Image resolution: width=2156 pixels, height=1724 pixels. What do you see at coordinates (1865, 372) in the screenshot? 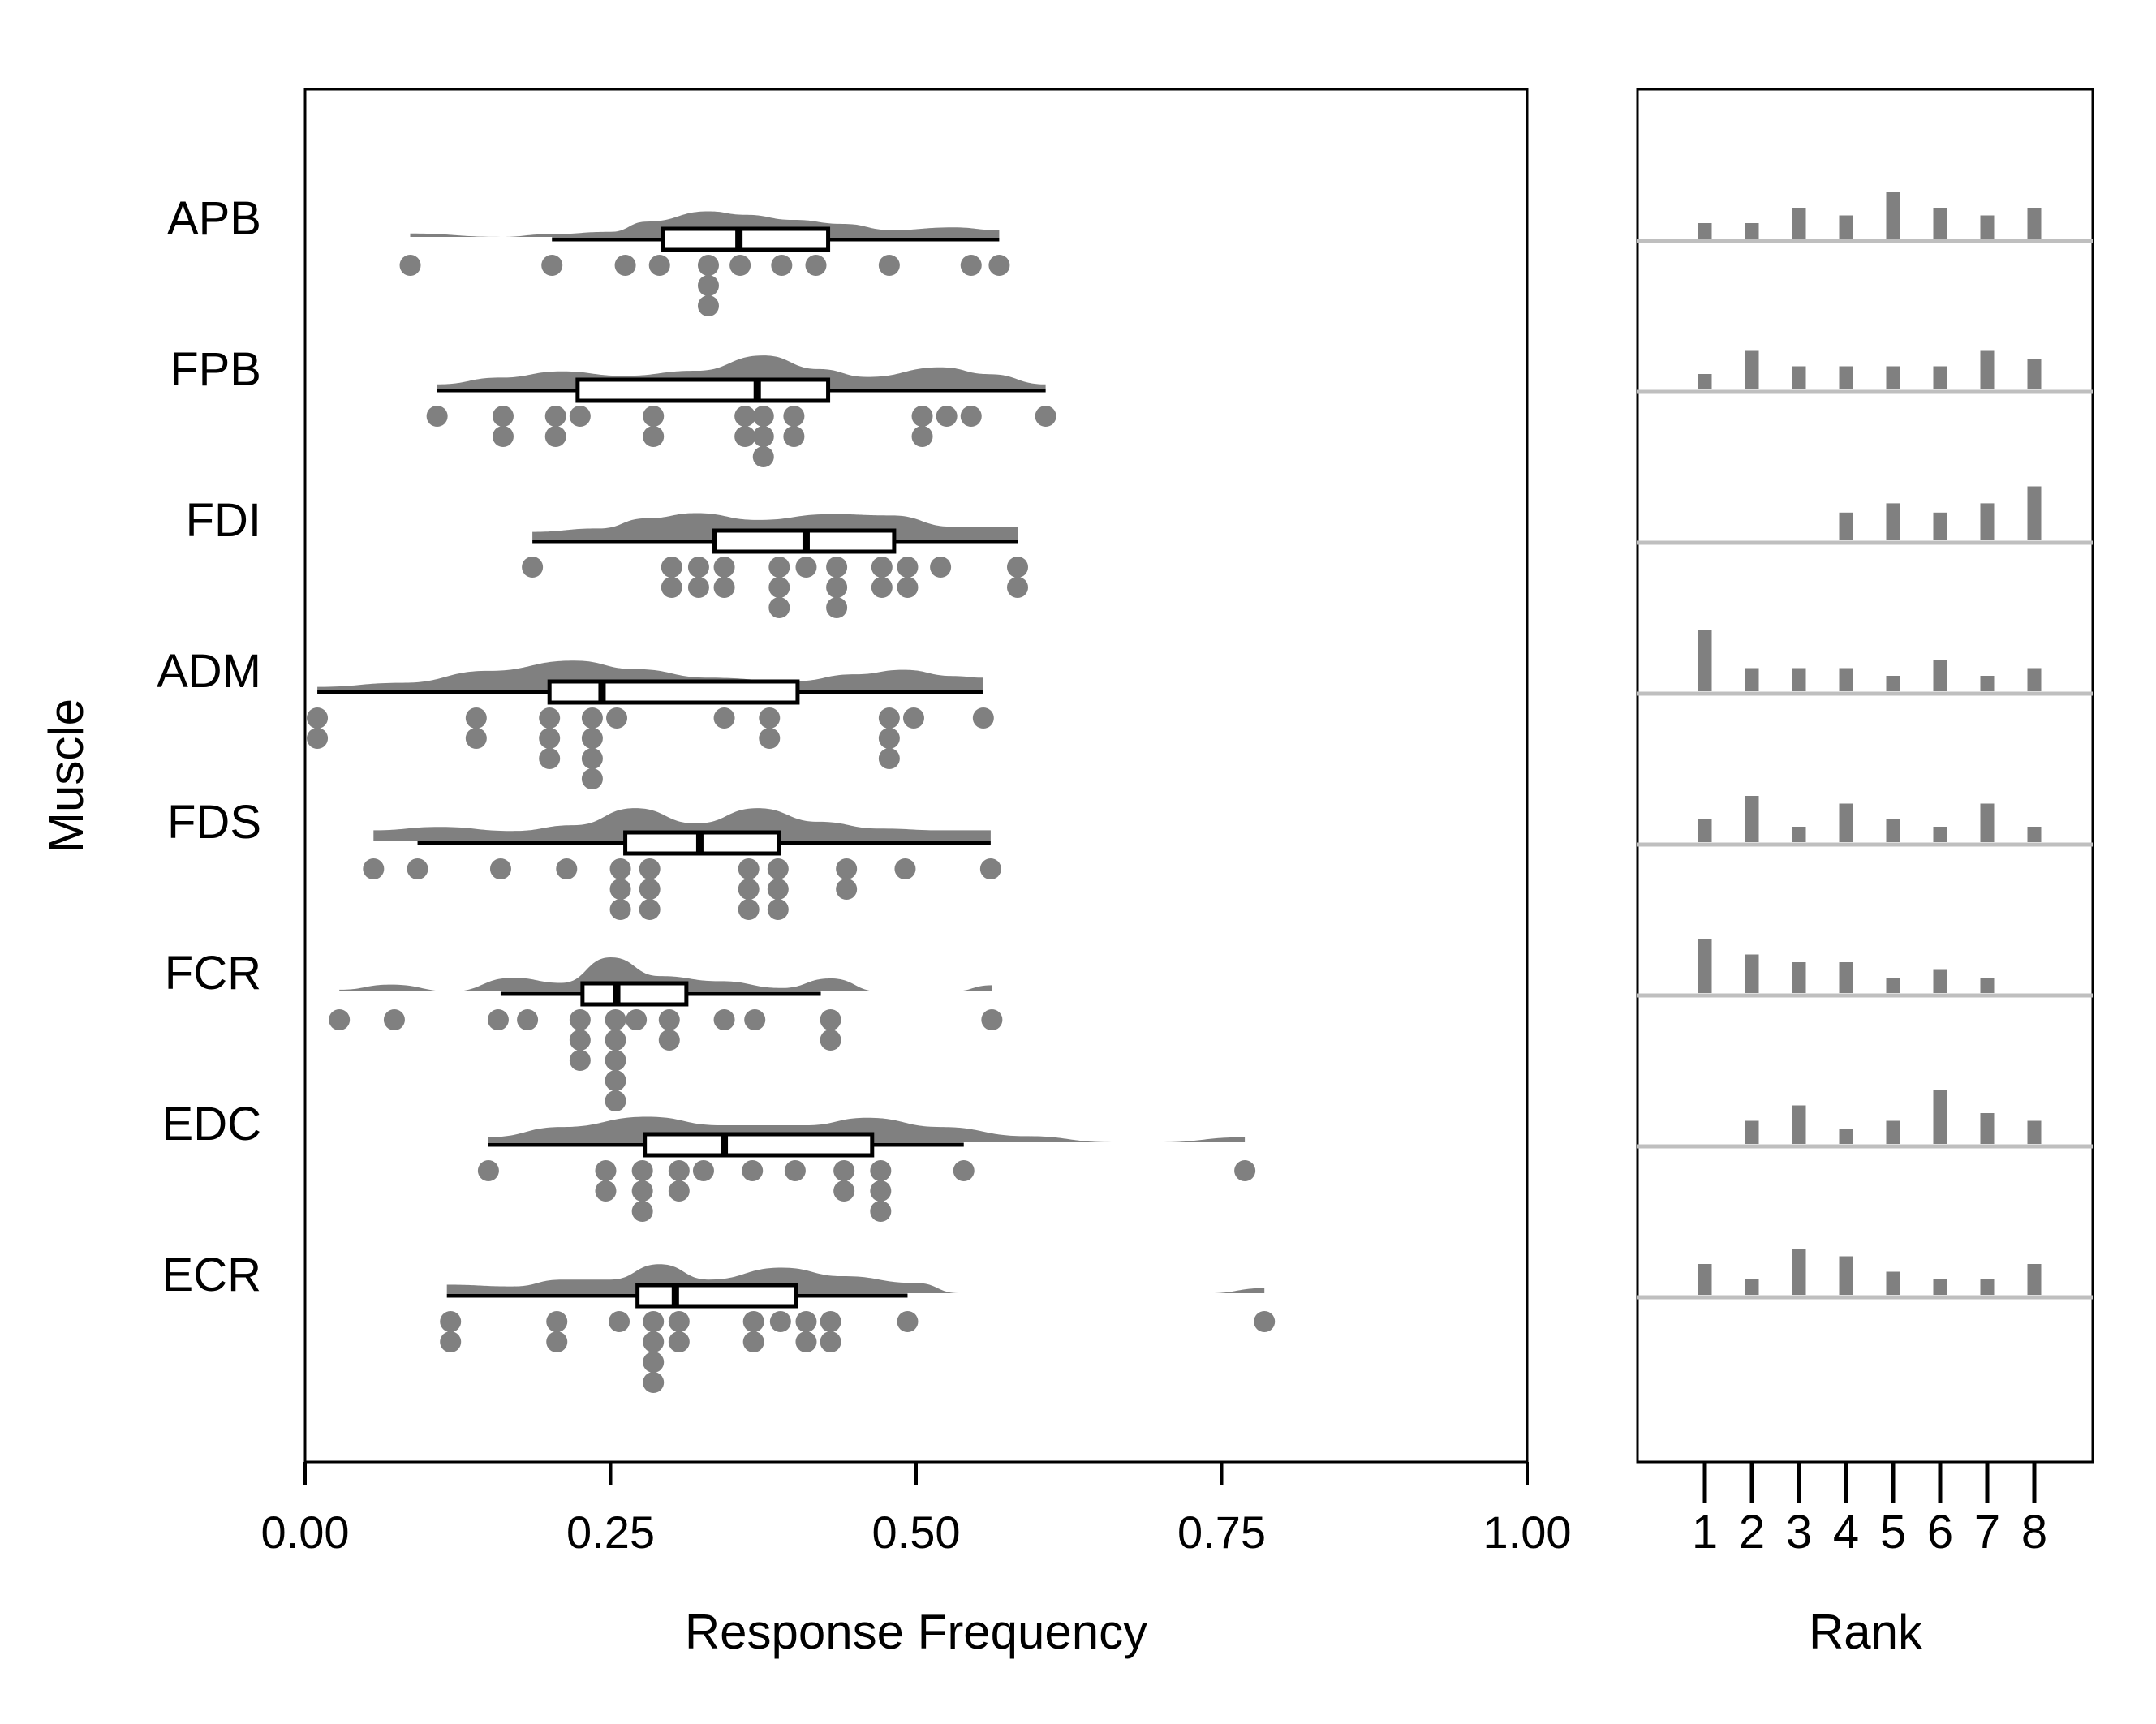
I see `rank-row-fpb` at bounding box center [1865, 372].